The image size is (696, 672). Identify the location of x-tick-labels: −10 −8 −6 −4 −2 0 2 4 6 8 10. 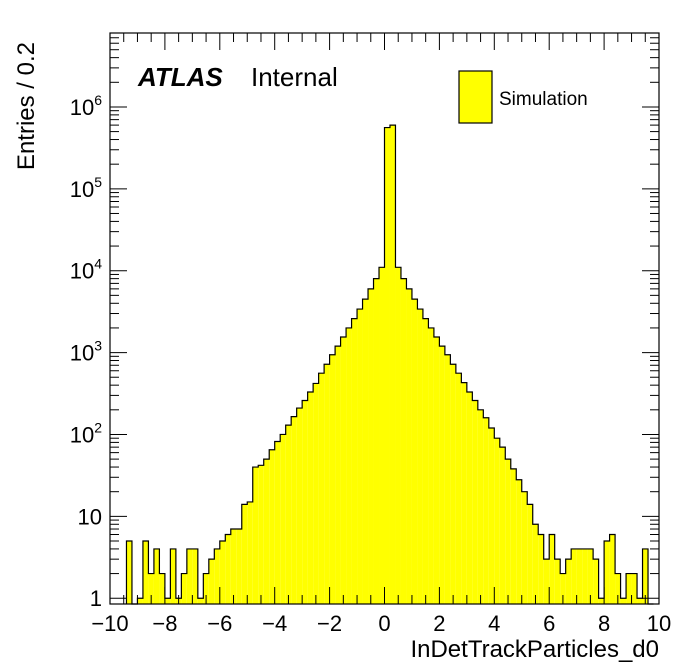
(381, 623).